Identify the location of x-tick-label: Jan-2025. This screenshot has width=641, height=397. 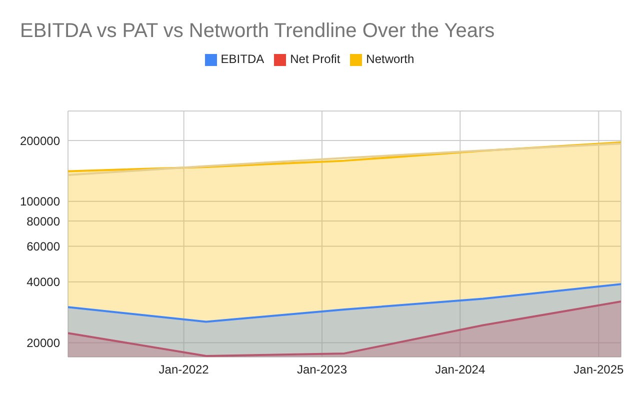
(599, 369).